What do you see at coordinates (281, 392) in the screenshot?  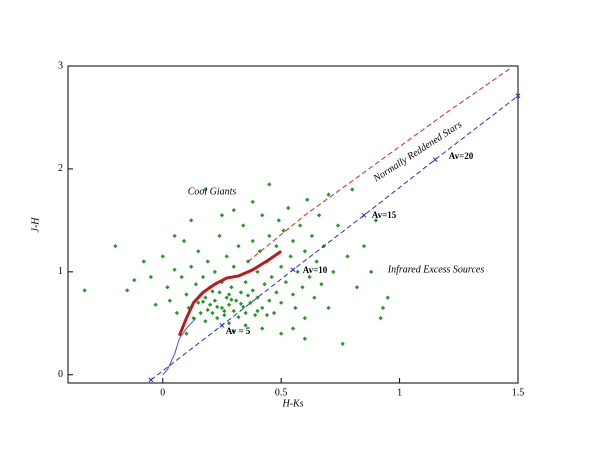 I see `x-tick-label: 0.5` at bounding box center [281, 392].